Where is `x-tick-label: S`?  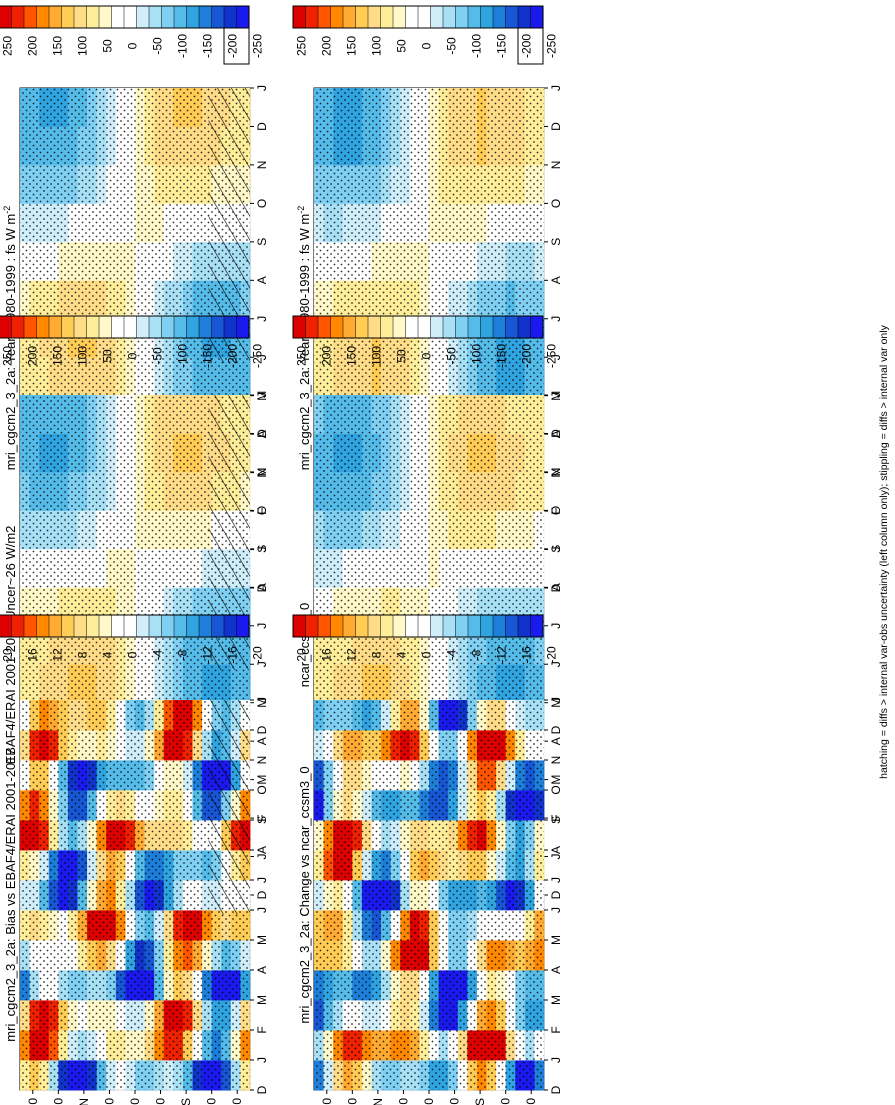
x-tick-label: S is located at coordinates (556, 820).